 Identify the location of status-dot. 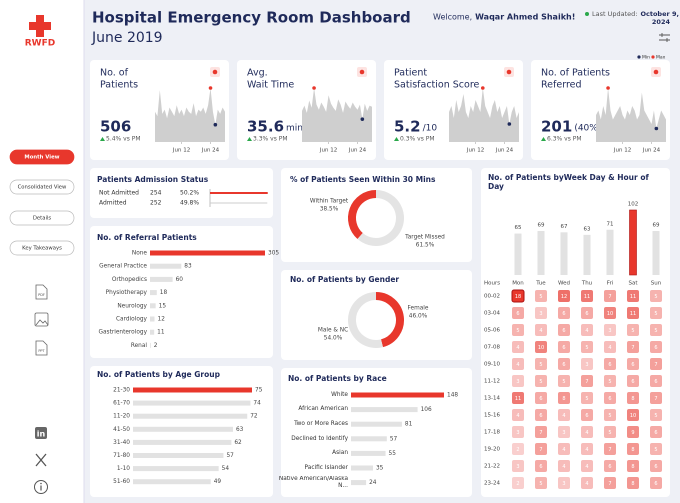
(587, 14).